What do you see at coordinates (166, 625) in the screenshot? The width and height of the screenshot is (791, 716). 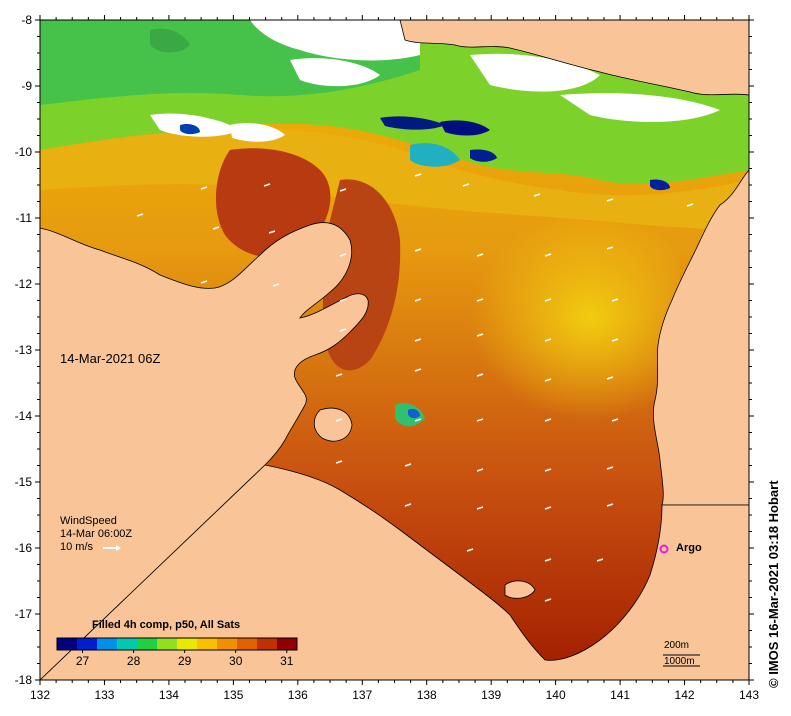 I see `colorbar-title: Filled 4h comp, p50, All Sats` at bounding box center [166, 625].